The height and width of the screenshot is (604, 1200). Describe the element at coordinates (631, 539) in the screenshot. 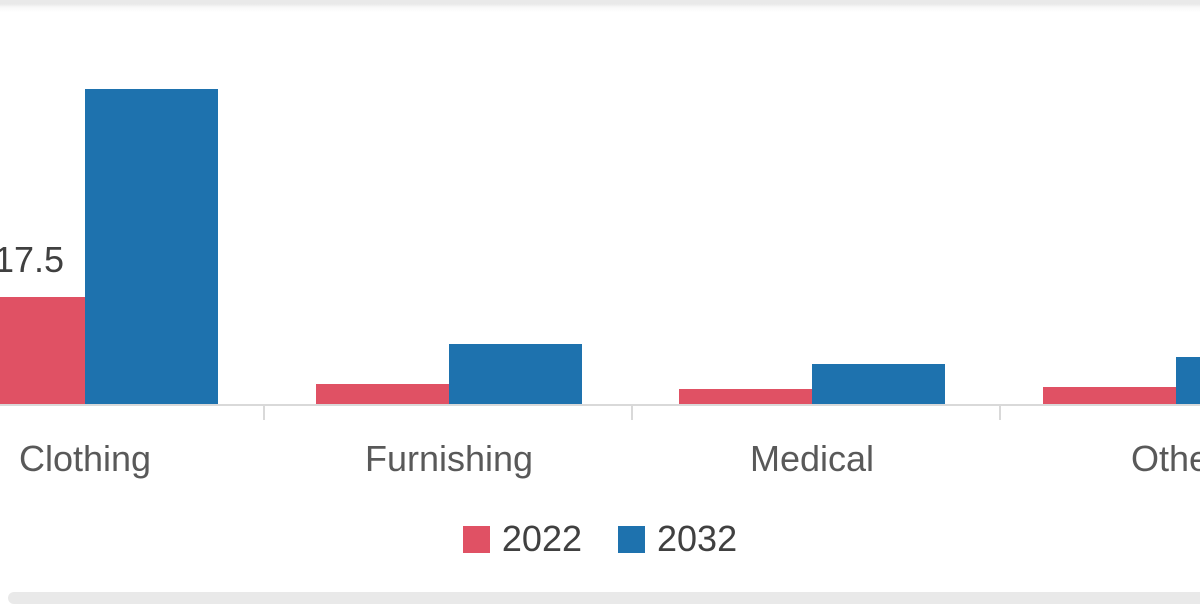

I see `legend-swatch-2032` at that location.